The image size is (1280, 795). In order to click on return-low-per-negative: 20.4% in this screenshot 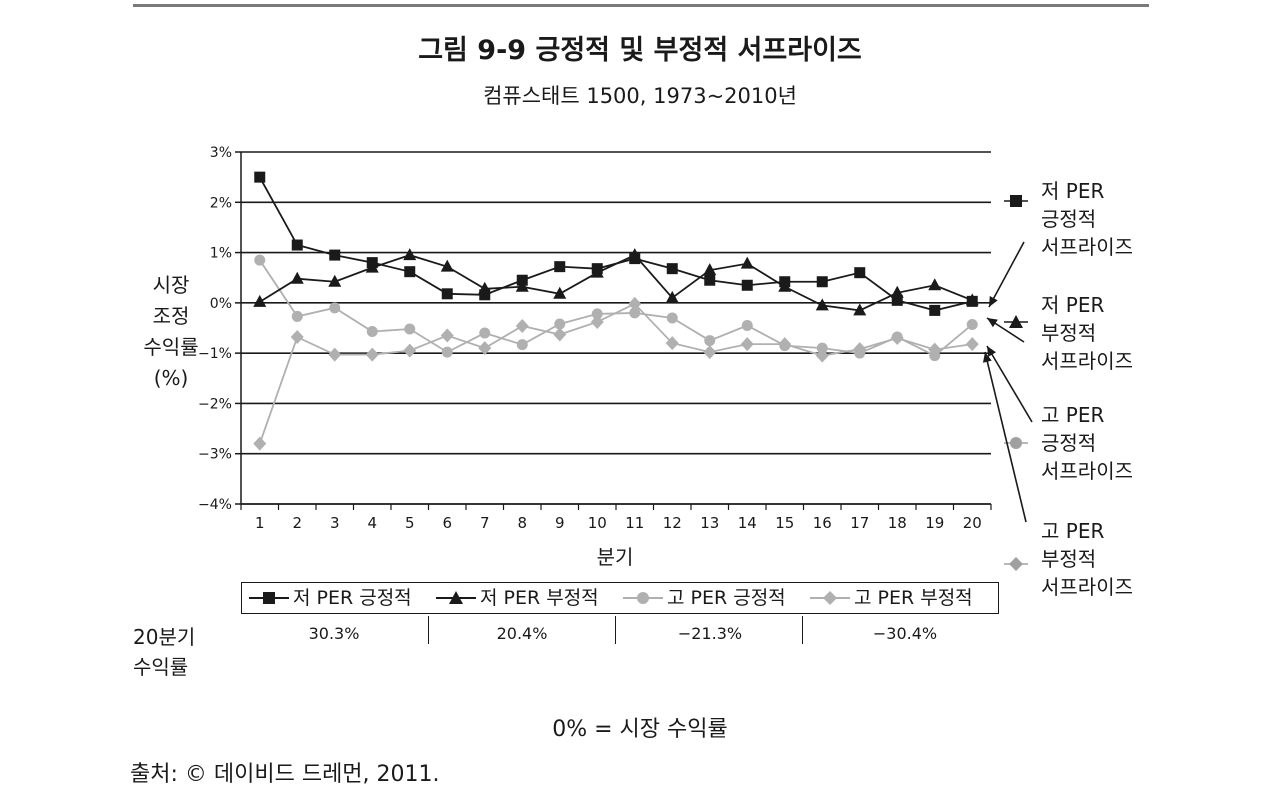, I will do `click(522, 633)`.